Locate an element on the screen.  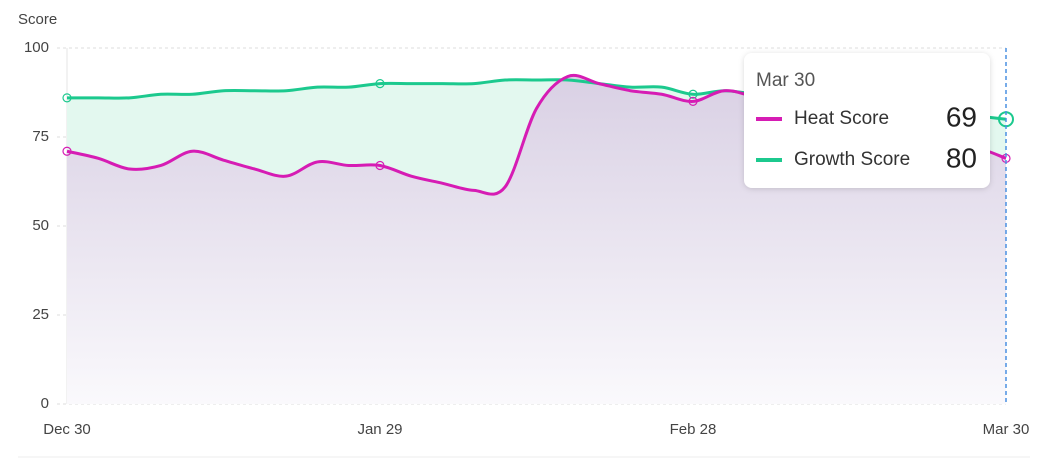
tooltip: Mar 30 Heat Score 69 Growth Score 80 is located at coordinates (867, 120).